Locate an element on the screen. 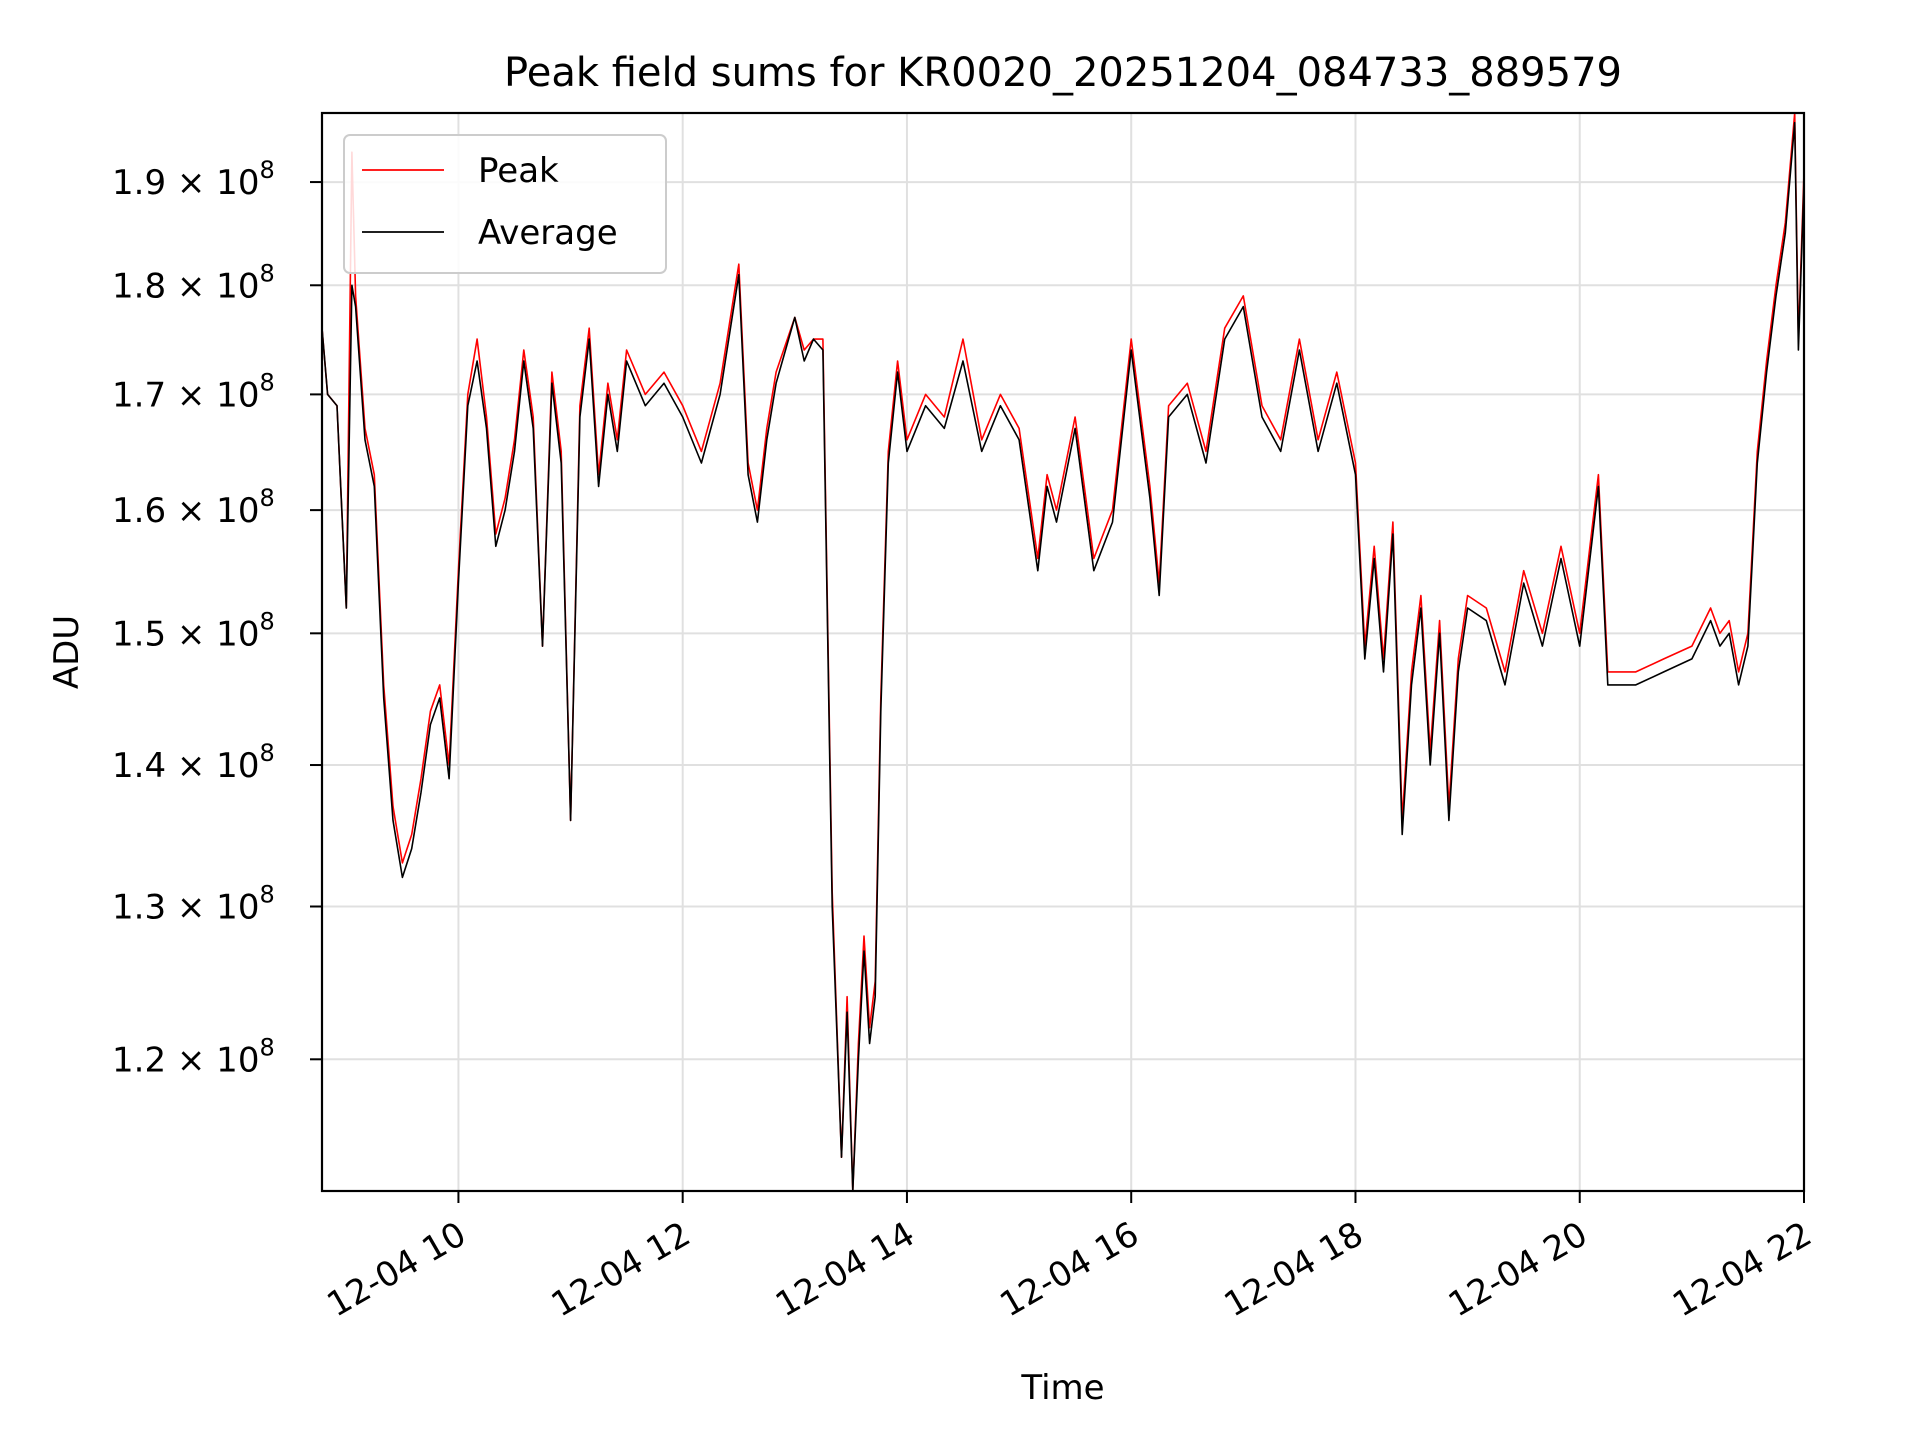 Image resolution: width=1920 pixels, height=1440 pixels. y-tick-mantissa: 1.9 is located at coordinates (139, 183).